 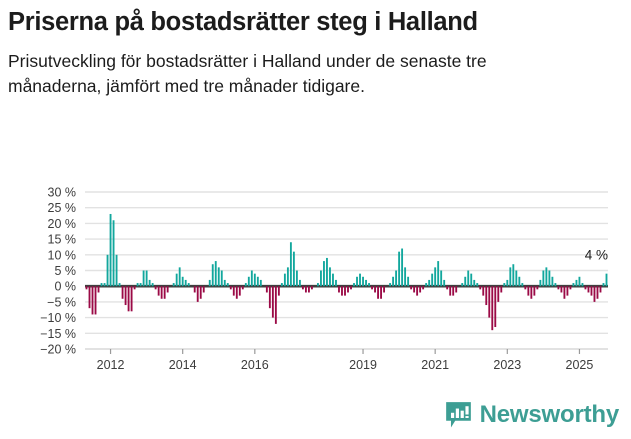 What do you see at coordinates (532, 415) in the screenshot?
I see `newsworthy-logo: Newsworthy` at bounding box center [532, 415].